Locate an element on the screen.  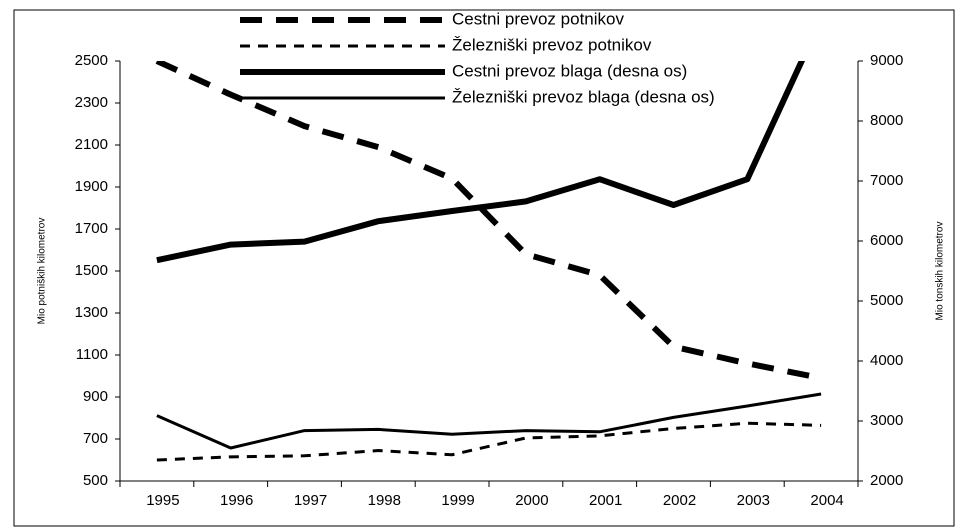
y2-tick-label: 6000 is located at coordinates (886, 240).